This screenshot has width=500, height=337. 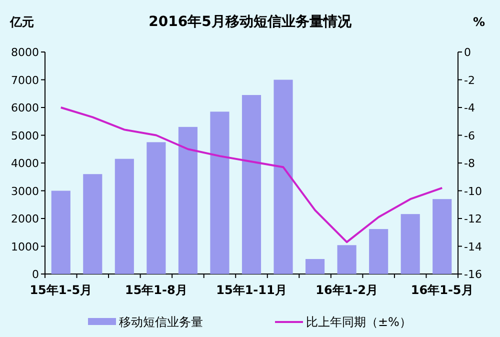 I want to click on y2-axis-title: %, so click(x=479, y=22).